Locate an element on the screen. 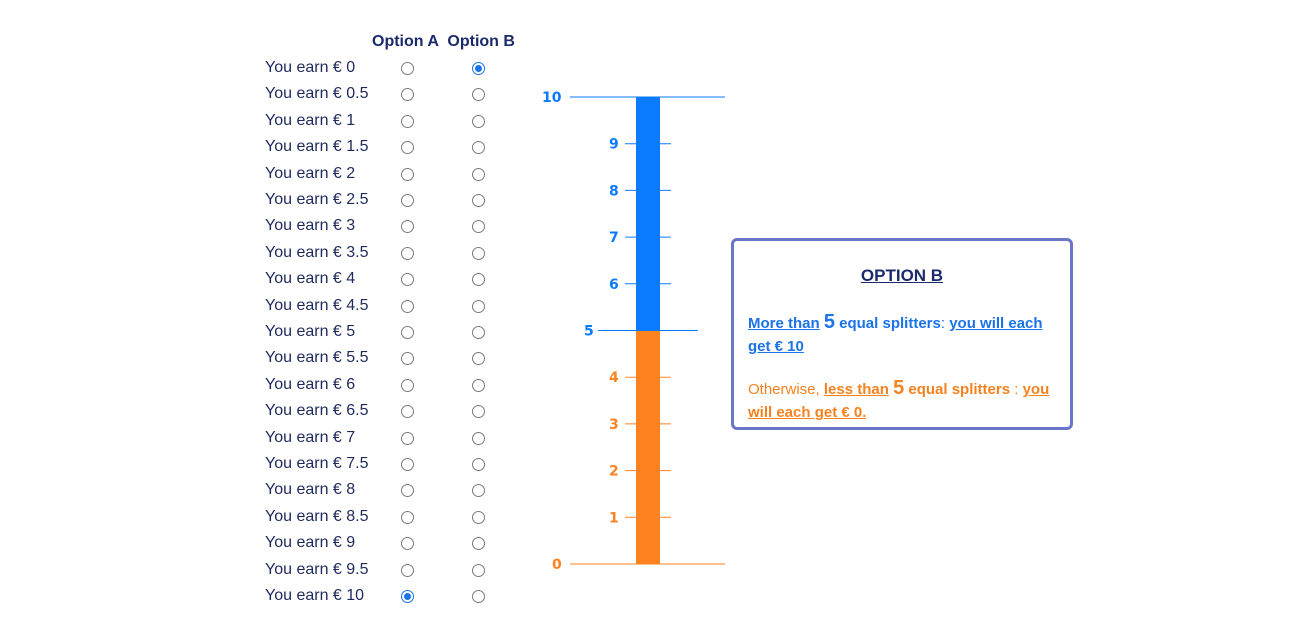 This screenshot has width=1292, height=623. gauge-bar-below-threshold is located at coordinates (648, 447).